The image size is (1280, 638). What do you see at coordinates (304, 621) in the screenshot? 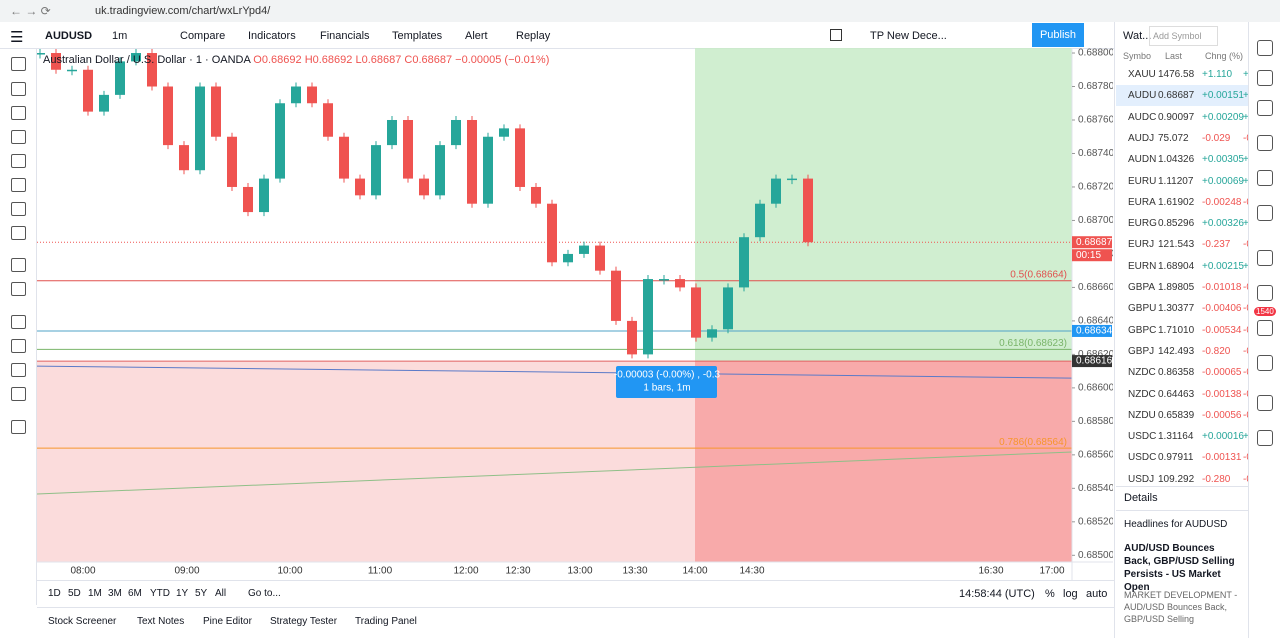
I see `tab: Strategy Tester` at bounding box center [304, 621].